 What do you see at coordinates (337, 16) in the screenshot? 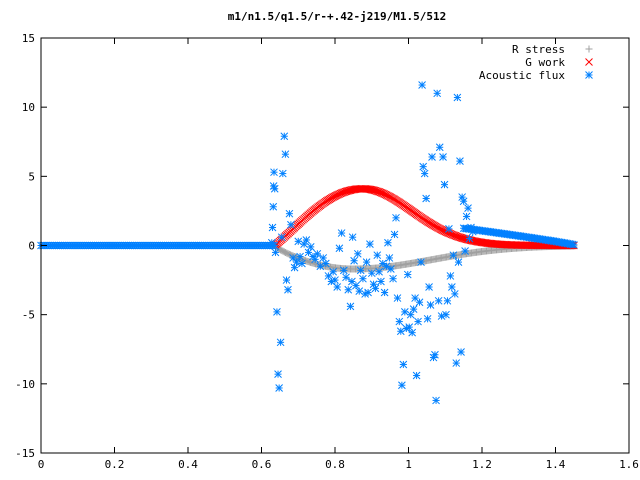
I see `chart-title: m1/n1.5/q1.5/r-+.42-j219/M1.5/512` at bounding box center [337, 16].